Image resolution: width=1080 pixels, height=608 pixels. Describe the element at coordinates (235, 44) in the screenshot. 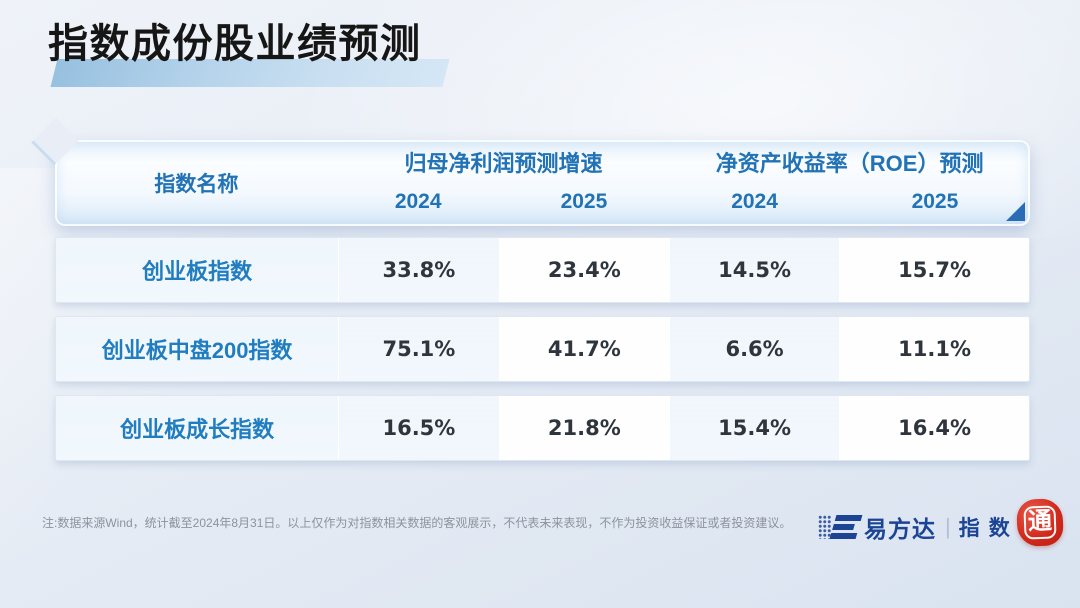

I see `page-title: 指数成份股业绩预测` at that location.